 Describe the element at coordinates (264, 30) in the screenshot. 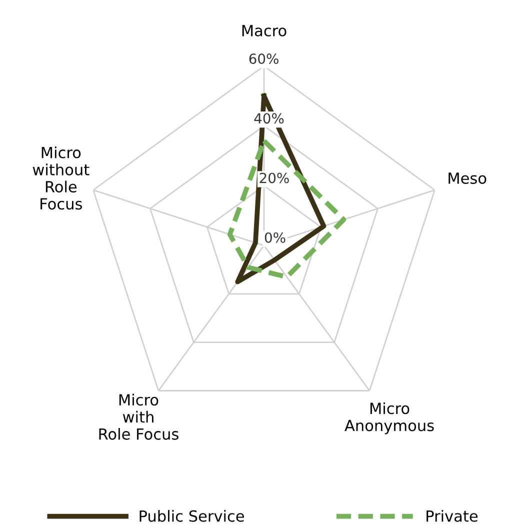

I see `spoke-label: Macro` at that location.